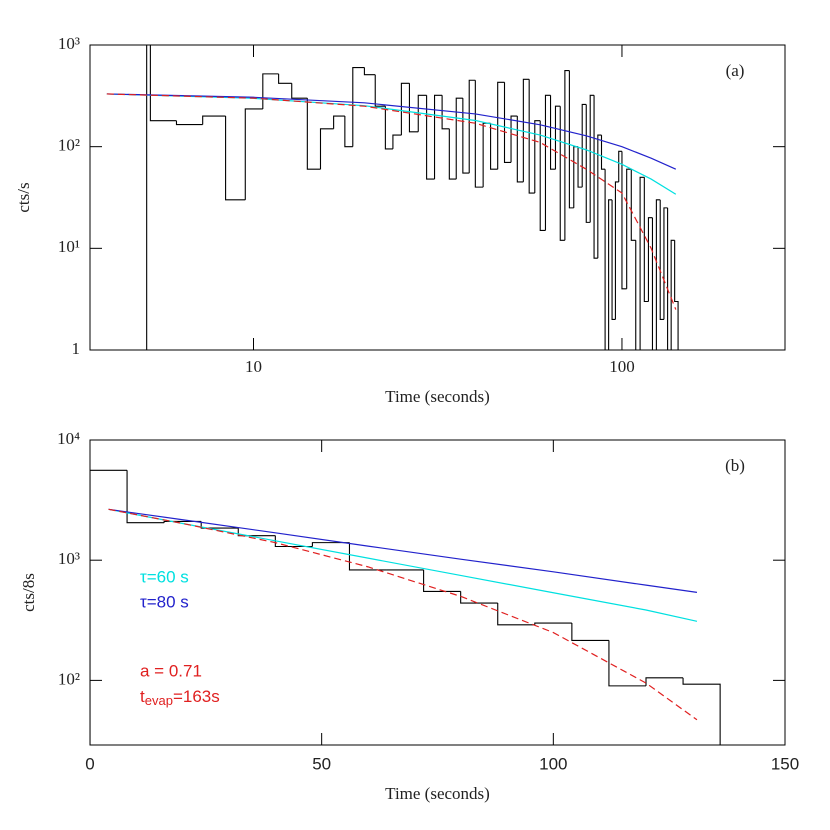 The image size is (830, 830). I want to click on legend-entry: τ=60 s, so click(164, 576).